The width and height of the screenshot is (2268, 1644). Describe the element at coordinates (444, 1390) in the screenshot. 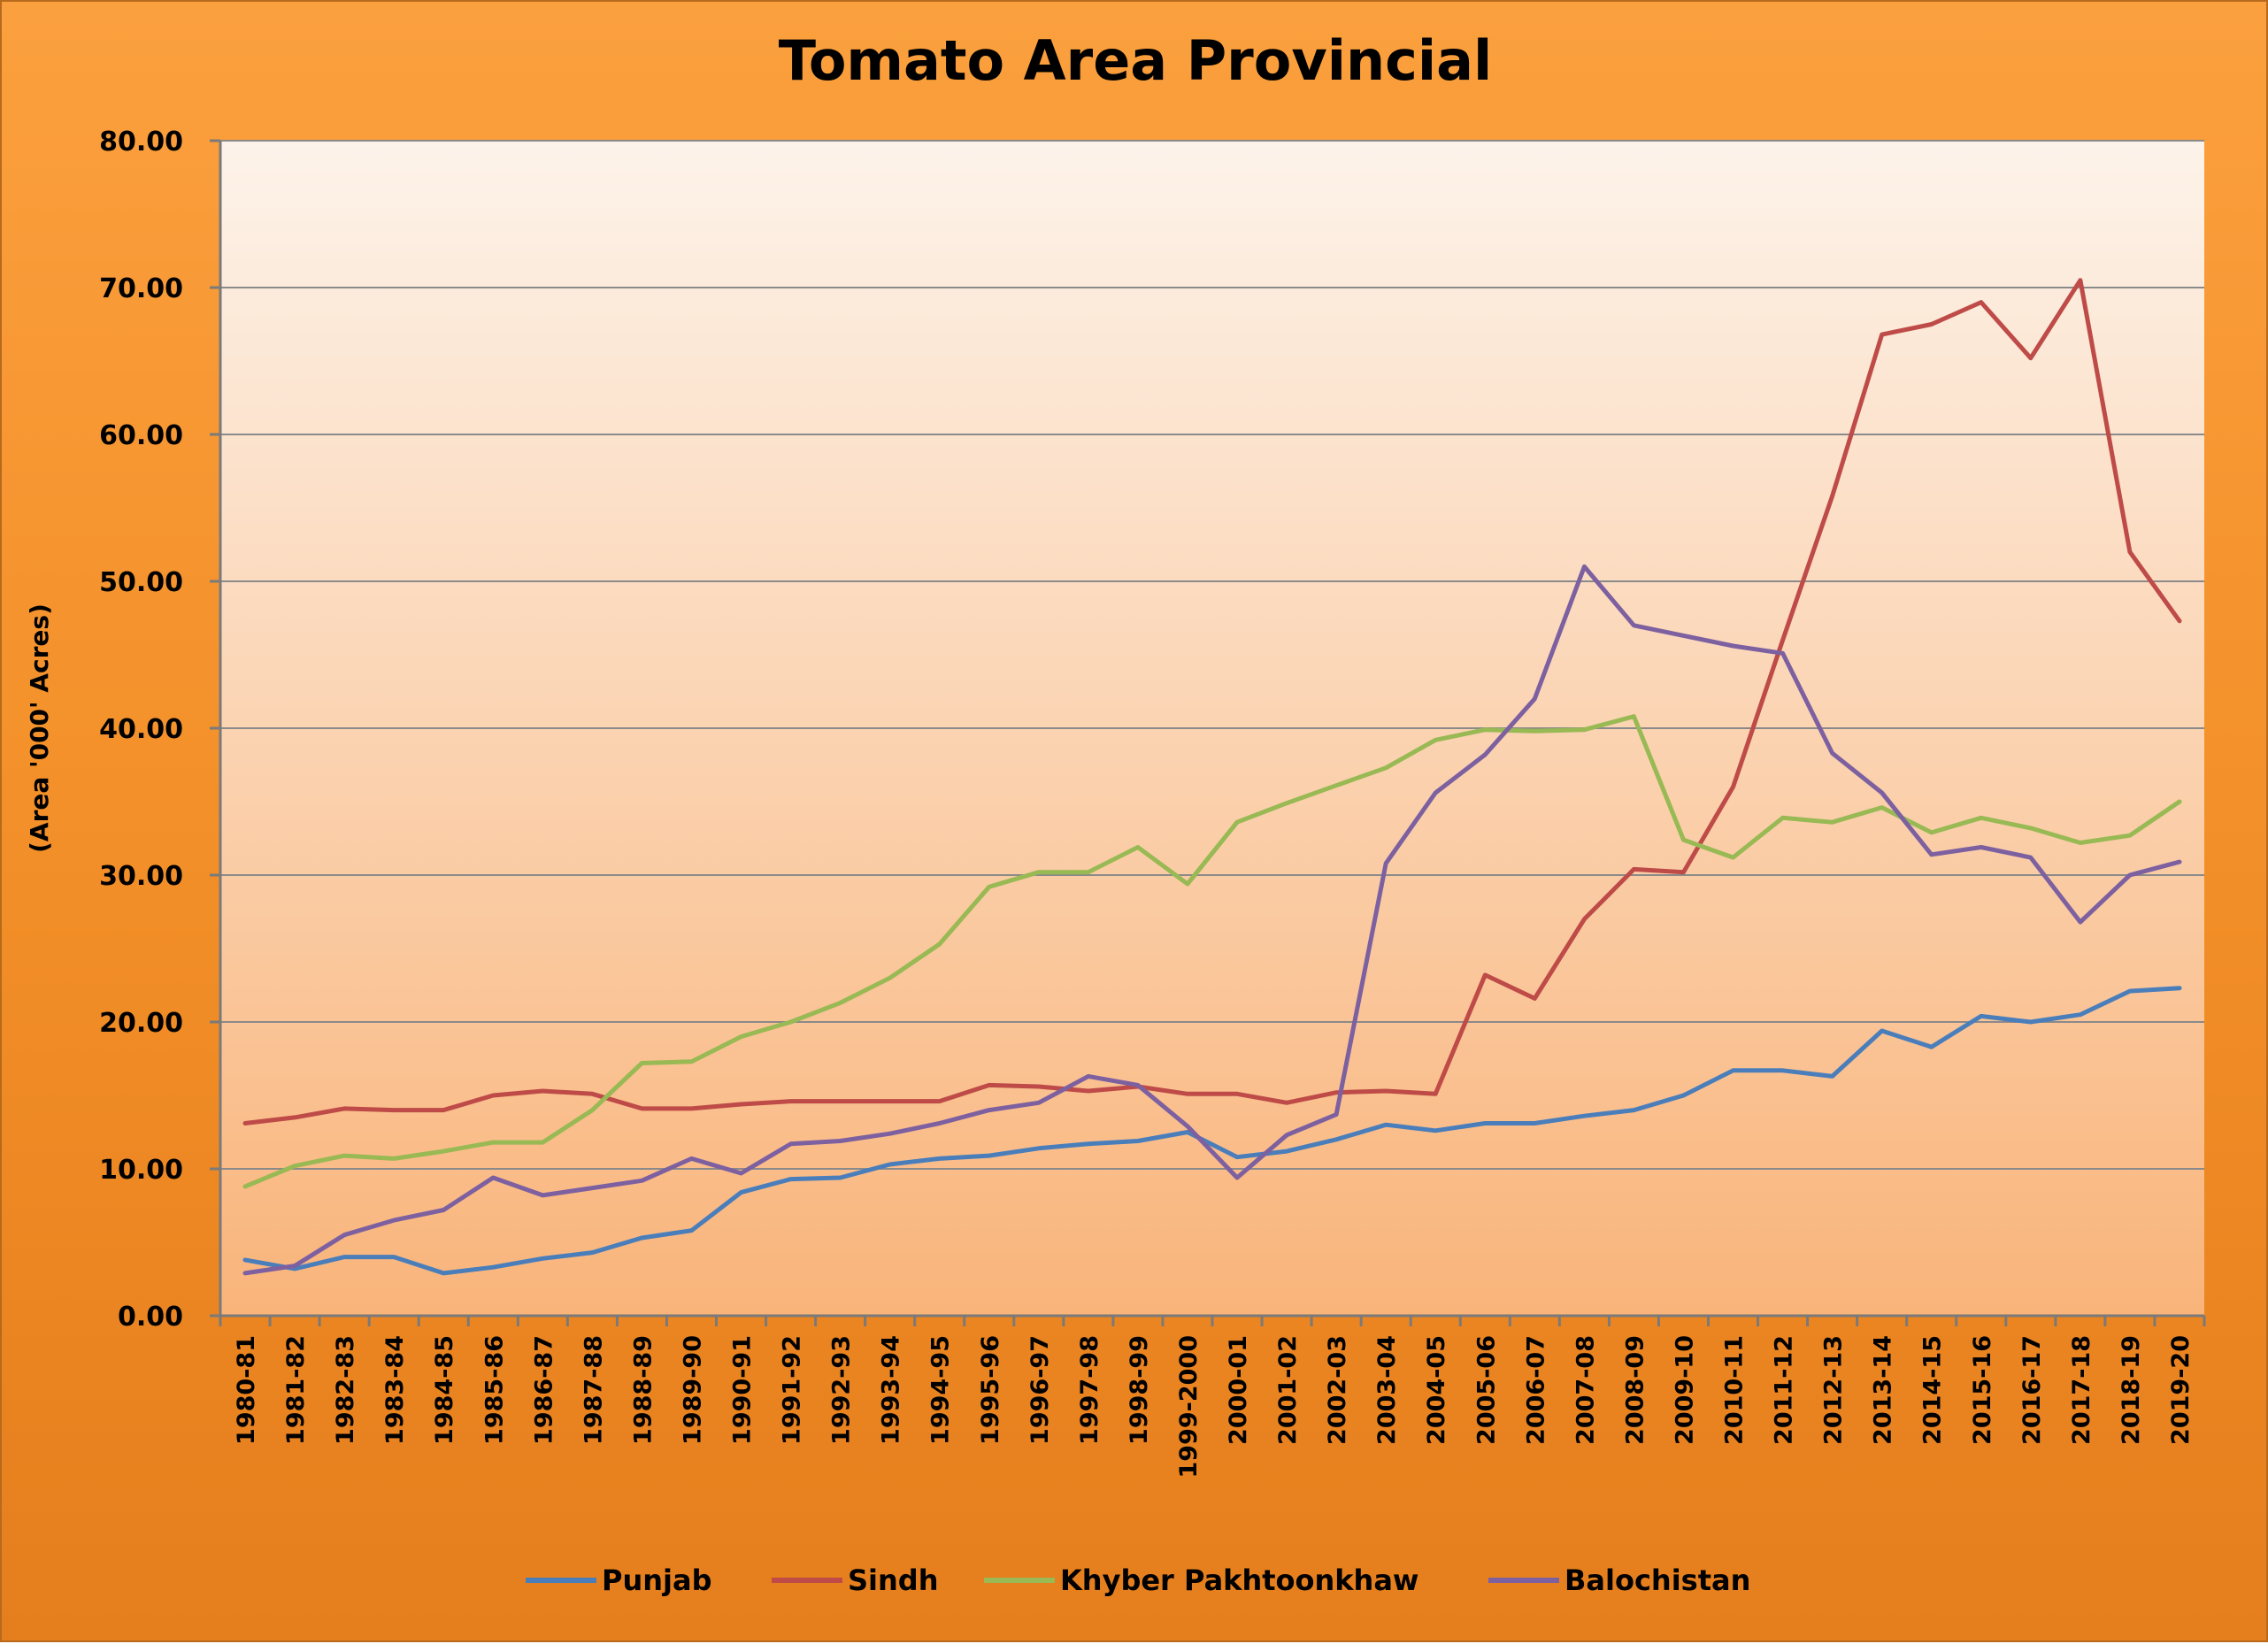

I see `x-tick-label: 1984-85` at that location.